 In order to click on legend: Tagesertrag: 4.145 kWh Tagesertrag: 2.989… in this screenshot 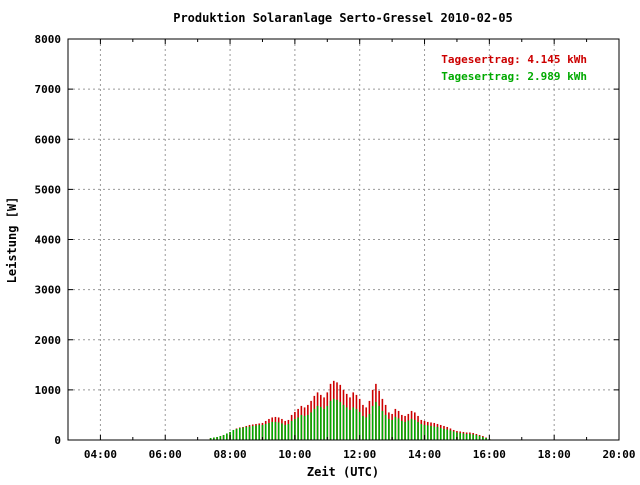, I will do `click(514, 68)`.